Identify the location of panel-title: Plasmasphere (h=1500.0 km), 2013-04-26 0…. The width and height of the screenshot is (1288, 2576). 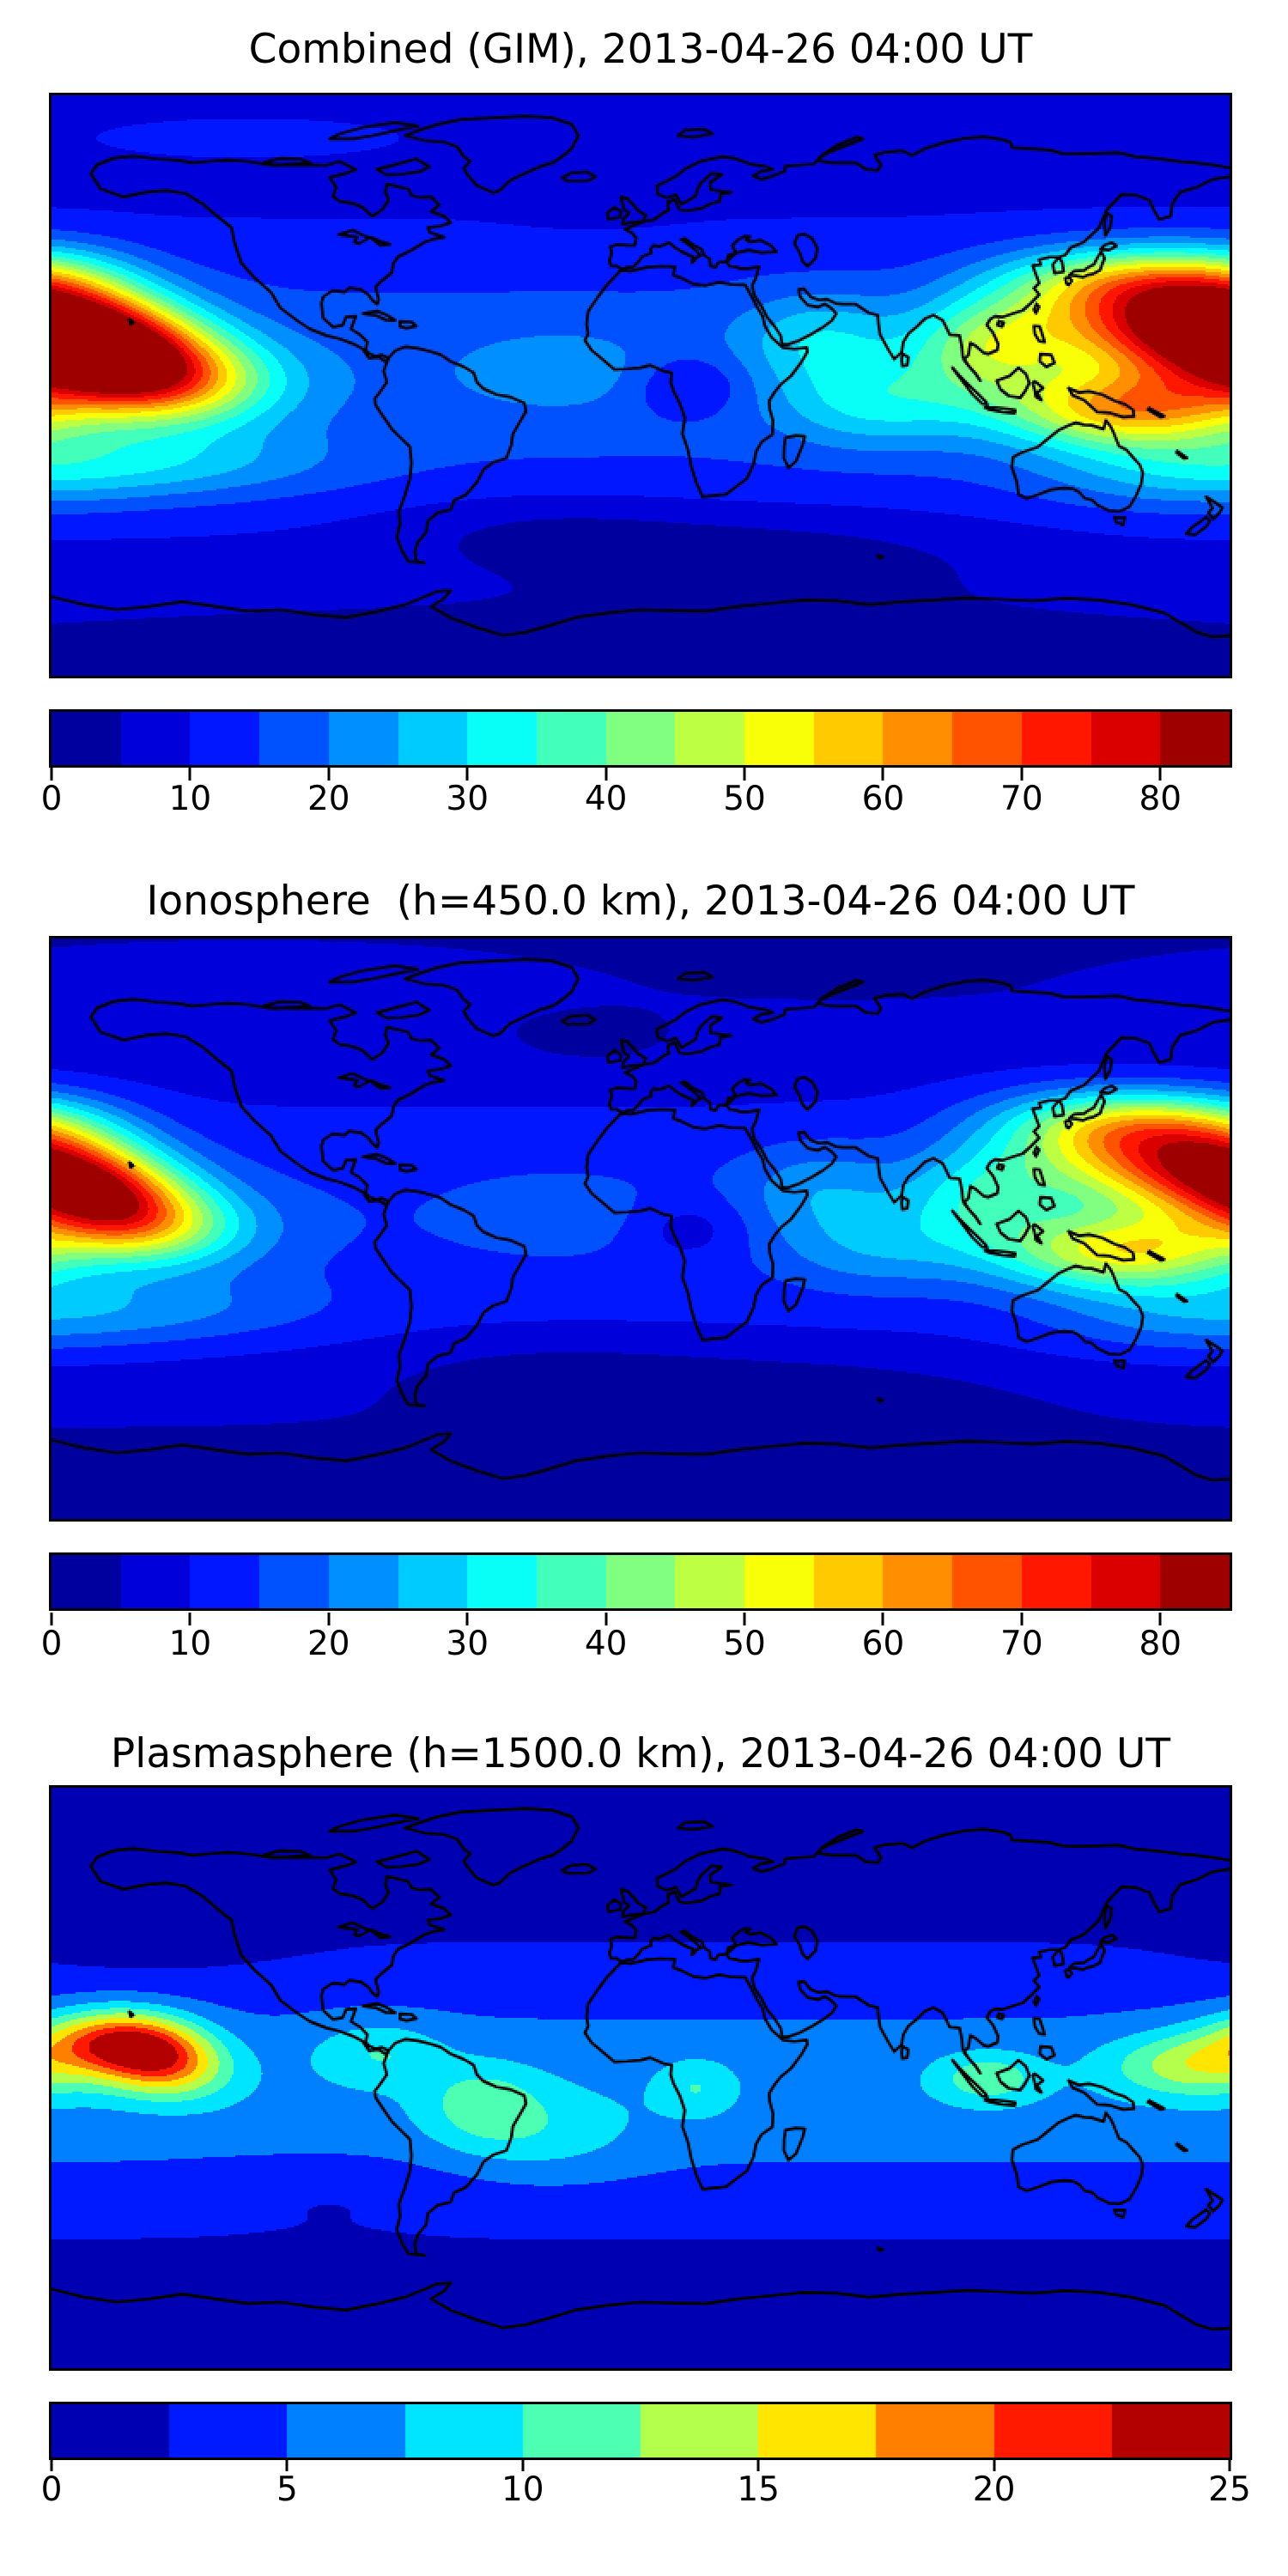
(640, 1753).